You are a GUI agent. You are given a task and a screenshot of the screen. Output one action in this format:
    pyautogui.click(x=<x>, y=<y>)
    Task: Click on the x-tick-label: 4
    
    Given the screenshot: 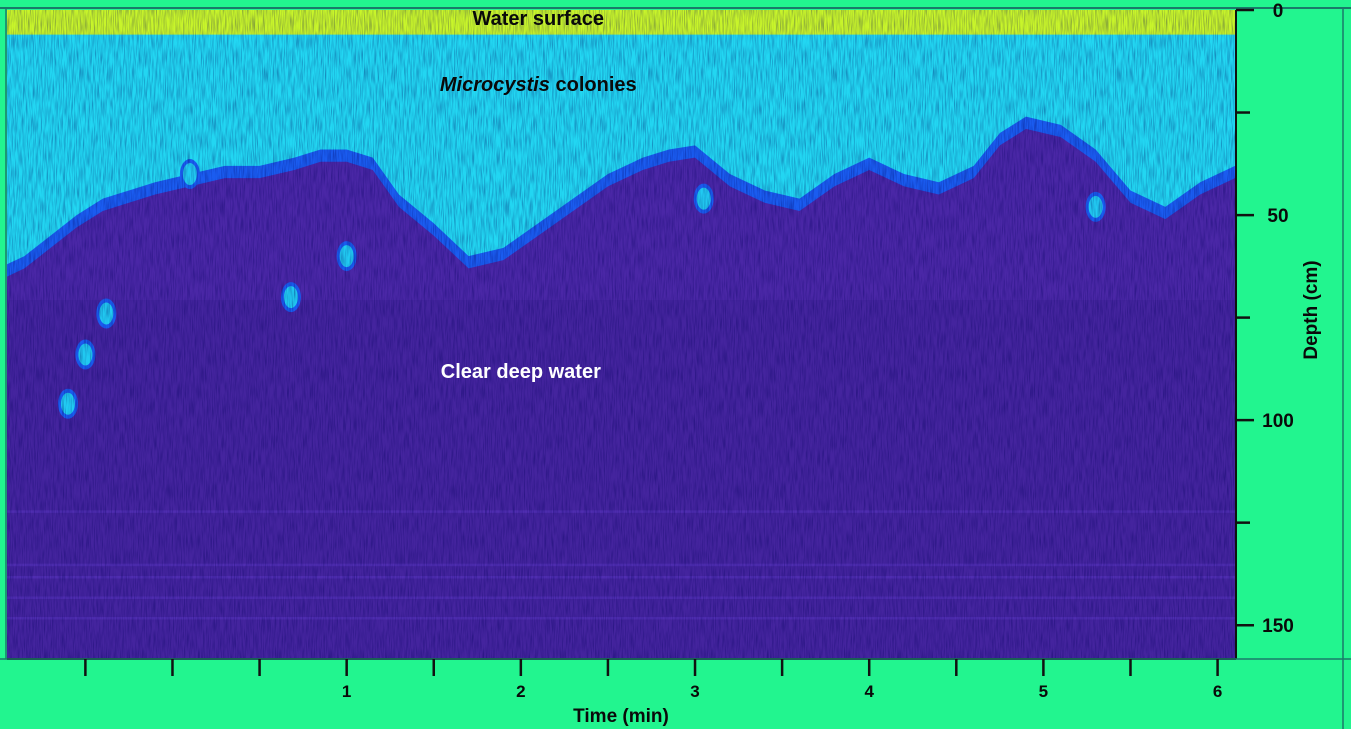 What is the action you would take?
    pyautogui.click(x=869, y=691)
    